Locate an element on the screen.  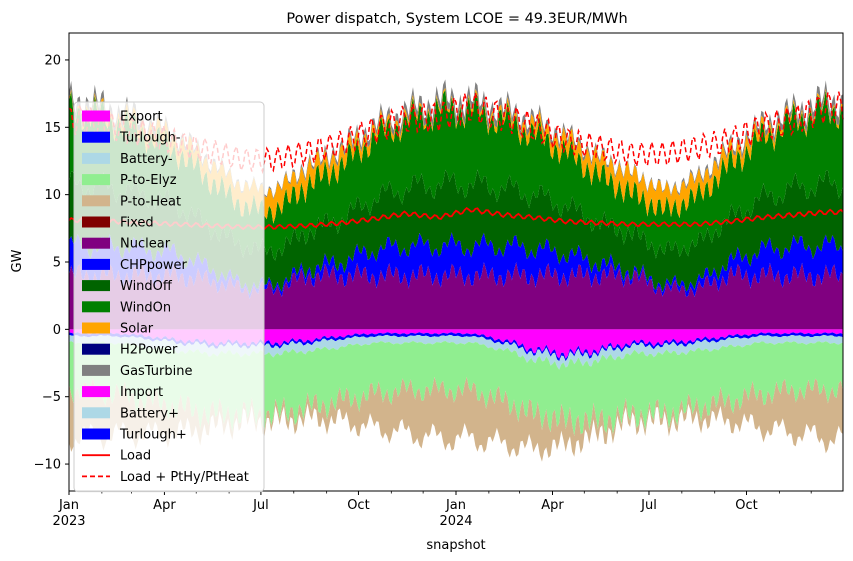
legend-label: GasTurbine is located at coordinates (156, 371).